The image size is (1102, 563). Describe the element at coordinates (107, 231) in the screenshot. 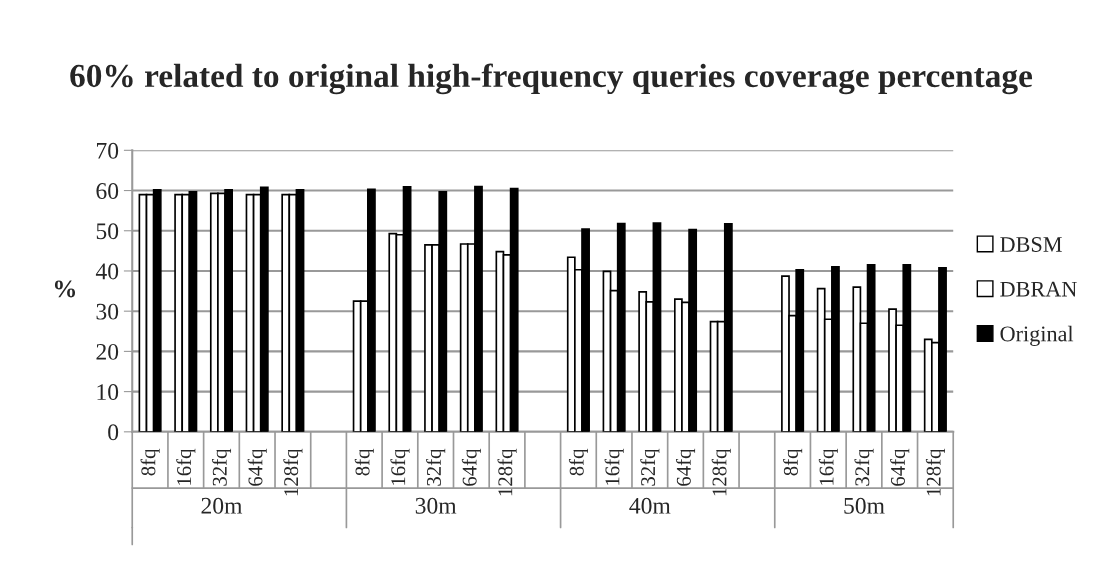

I see `y-tick-label: 50` at that location.